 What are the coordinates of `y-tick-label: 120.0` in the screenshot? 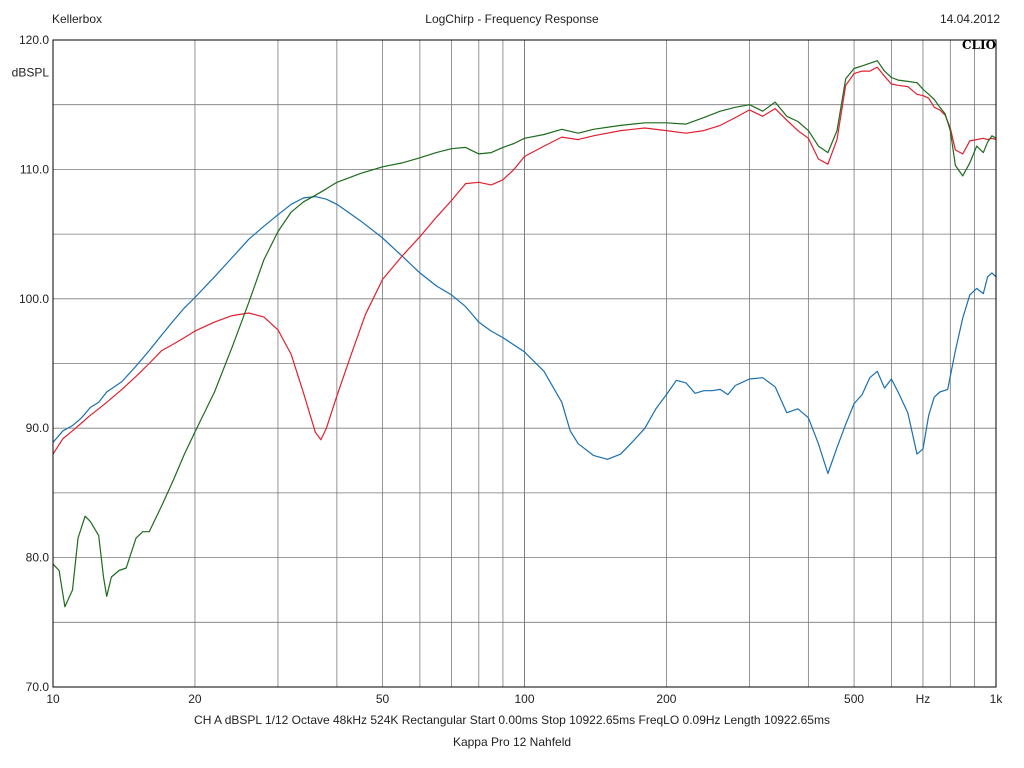 It's located at (34, 40).